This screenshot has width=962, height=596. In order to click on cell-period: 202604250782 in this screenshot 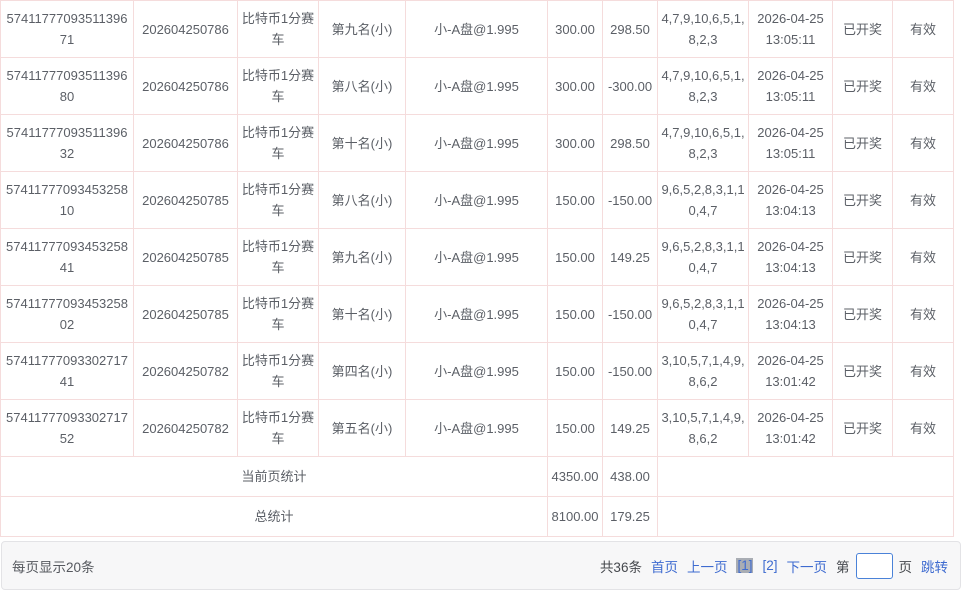, I will do `click(185, 371)`.